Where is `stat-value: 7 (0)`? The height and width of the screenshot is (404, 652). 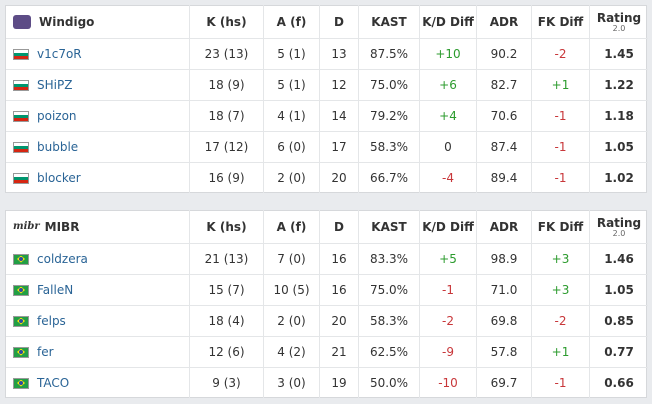
stat-value: 7 (0) is located at coordinates (291, 259).